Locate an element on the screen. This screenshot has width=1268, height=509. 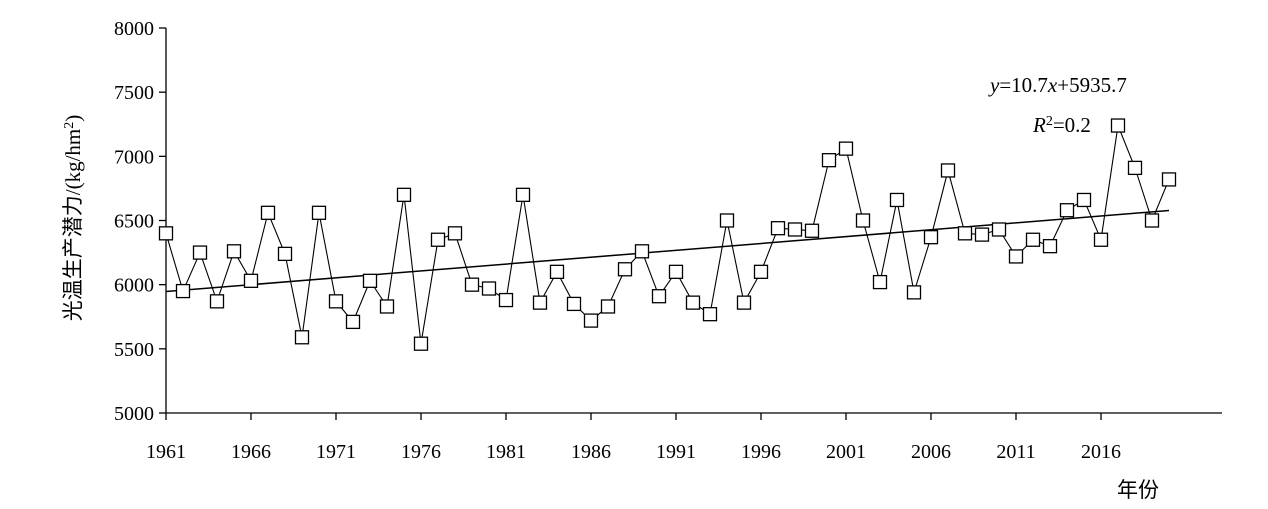
x-axis-title: 年份 is located at coordinates (1138, 490).